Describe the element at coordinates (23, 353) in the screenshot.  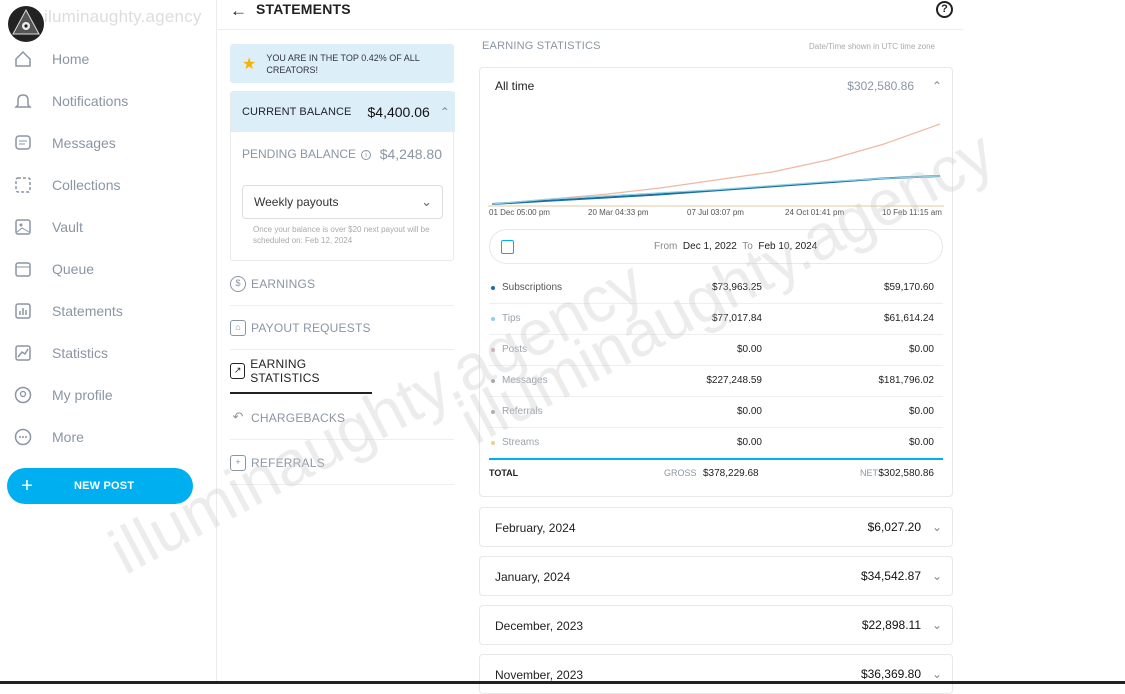
I see `statistics-icon` at that location.